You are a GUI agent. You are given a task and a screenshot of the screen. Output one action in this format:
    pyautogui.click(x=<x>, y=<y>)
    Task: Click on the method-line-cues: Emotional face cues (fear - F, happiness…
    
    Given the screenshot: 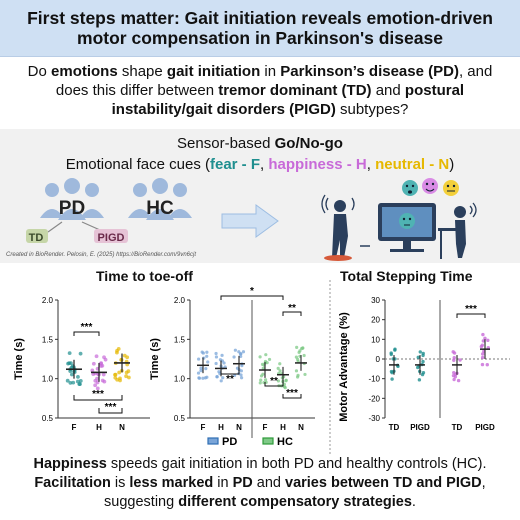 What is the action you would take?
    pyautogui.click(x=260, y=164)
    